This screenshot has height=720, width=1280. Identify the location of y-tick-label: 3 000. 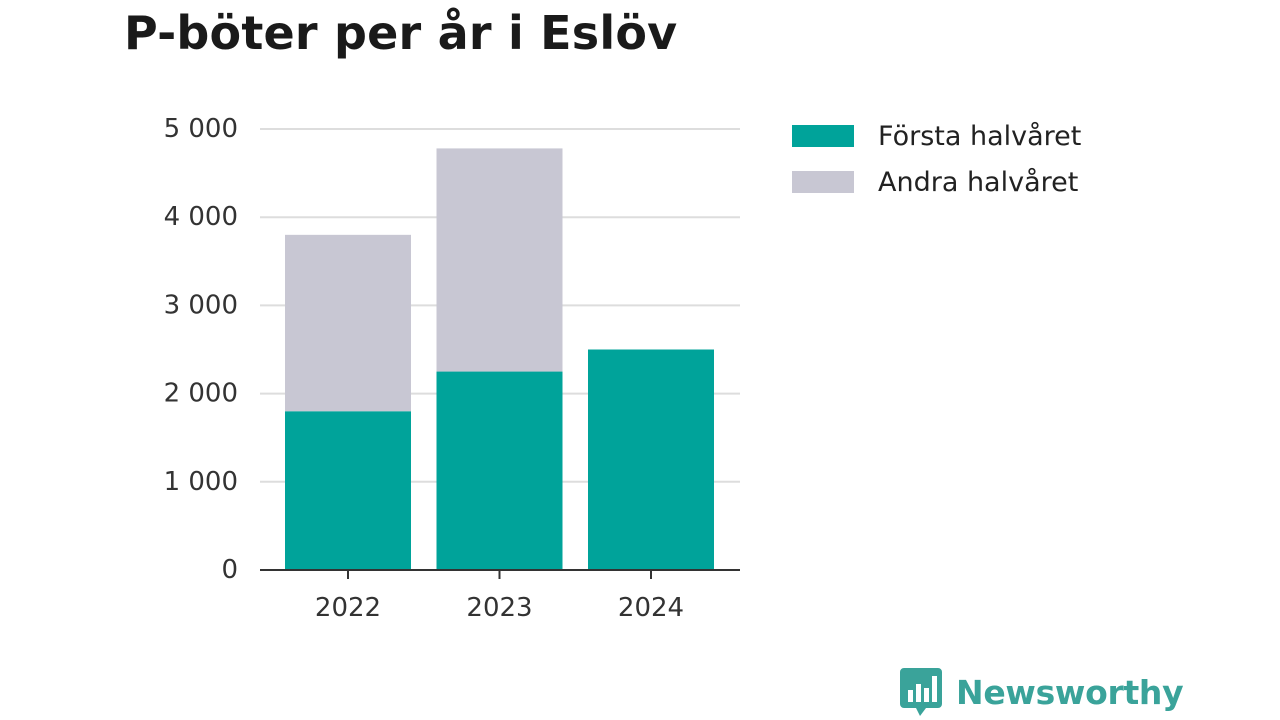
(201, 305).